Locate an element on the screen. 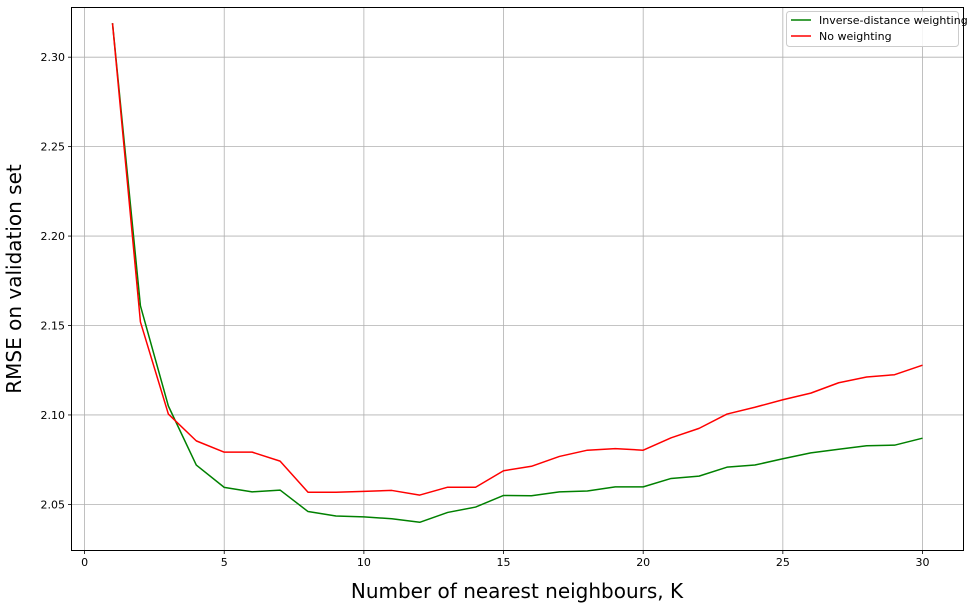 Image resolution: width=970 pixels, height=609 pixels. x-axis-ticks: 0 5 10 15 20 25 30 is located at coordinates (505, 559).